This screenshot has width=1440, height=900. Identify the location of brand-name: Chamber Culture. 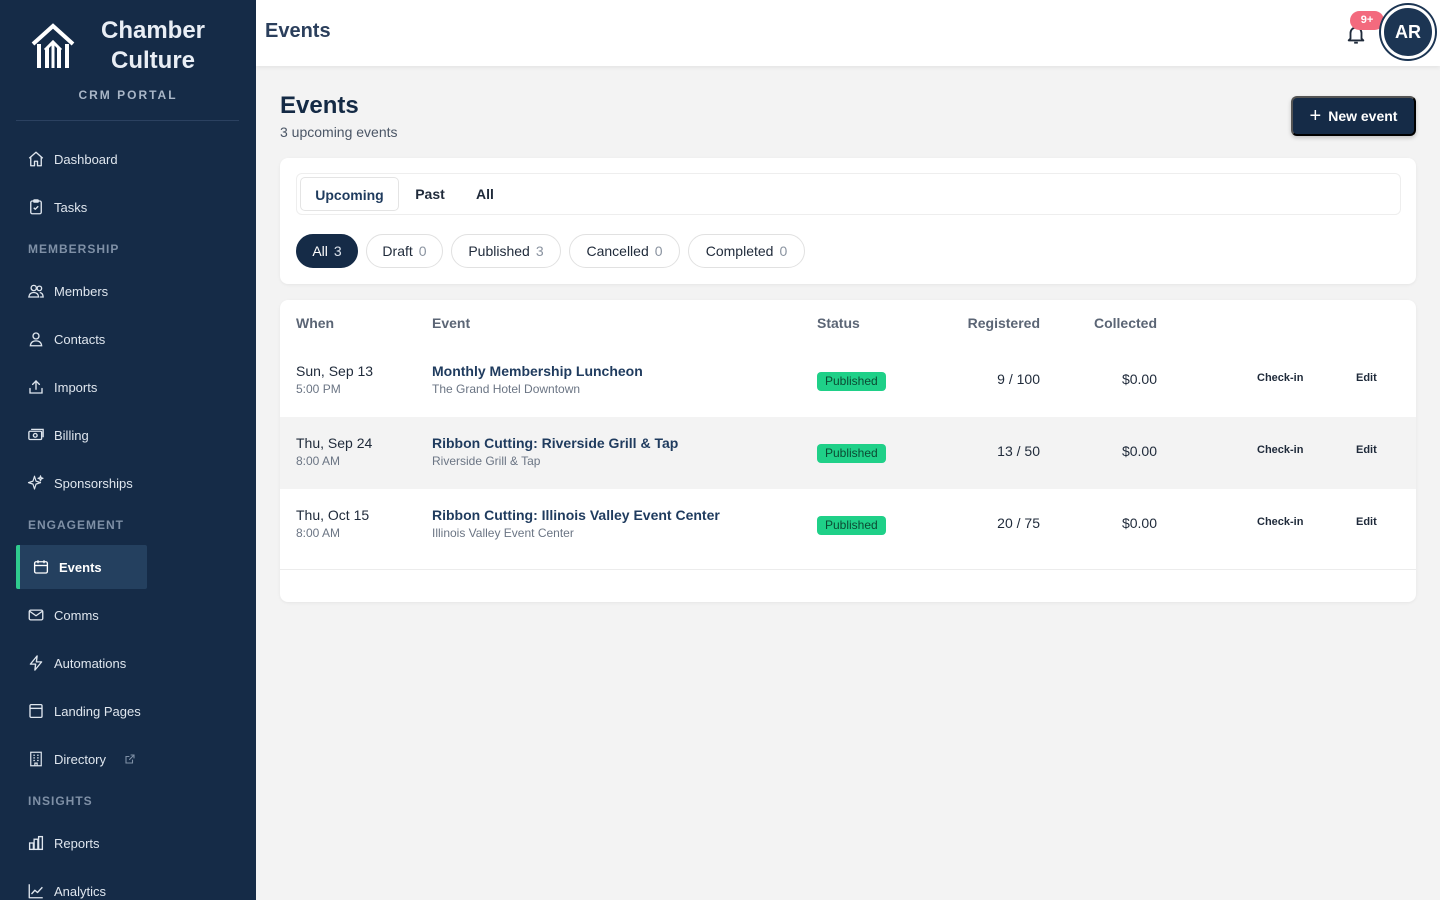
(153, 46).